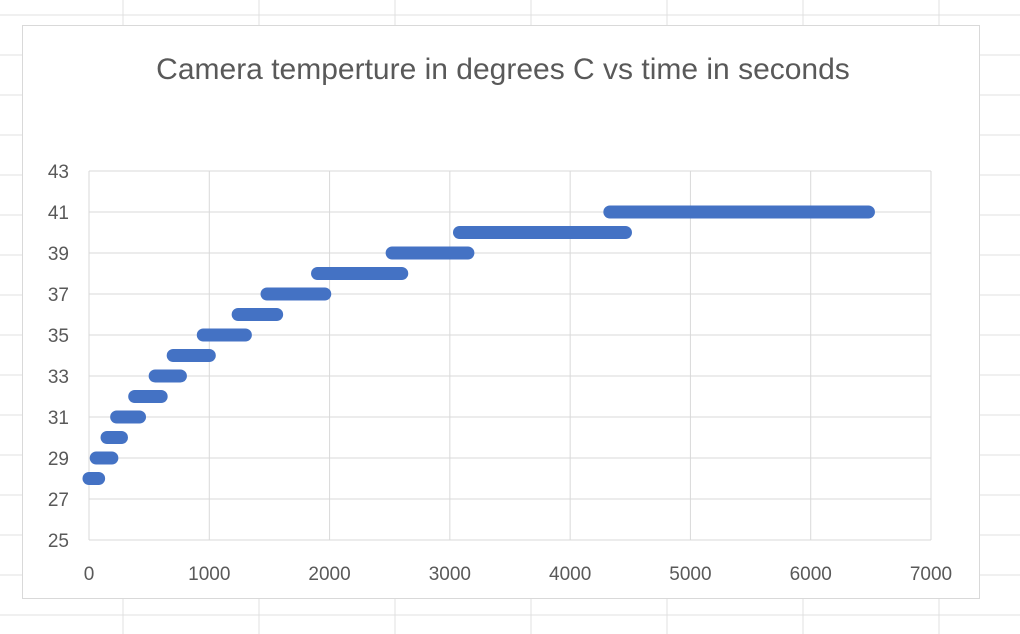  What do you see at coordinates (931, 574) in the screenshot?
I see `x-tick-label: 7000` at bounding box center [931, 574].